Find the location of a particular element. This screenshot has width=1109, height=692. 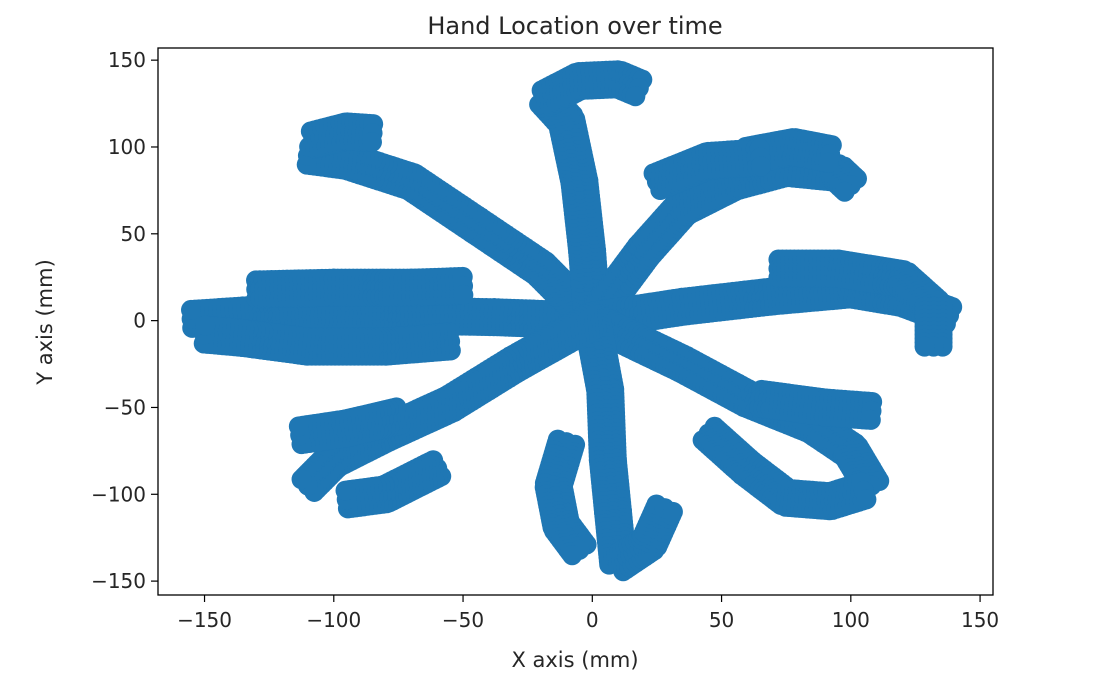

y-tick-label: 100 is located at coordinates (127, 147).